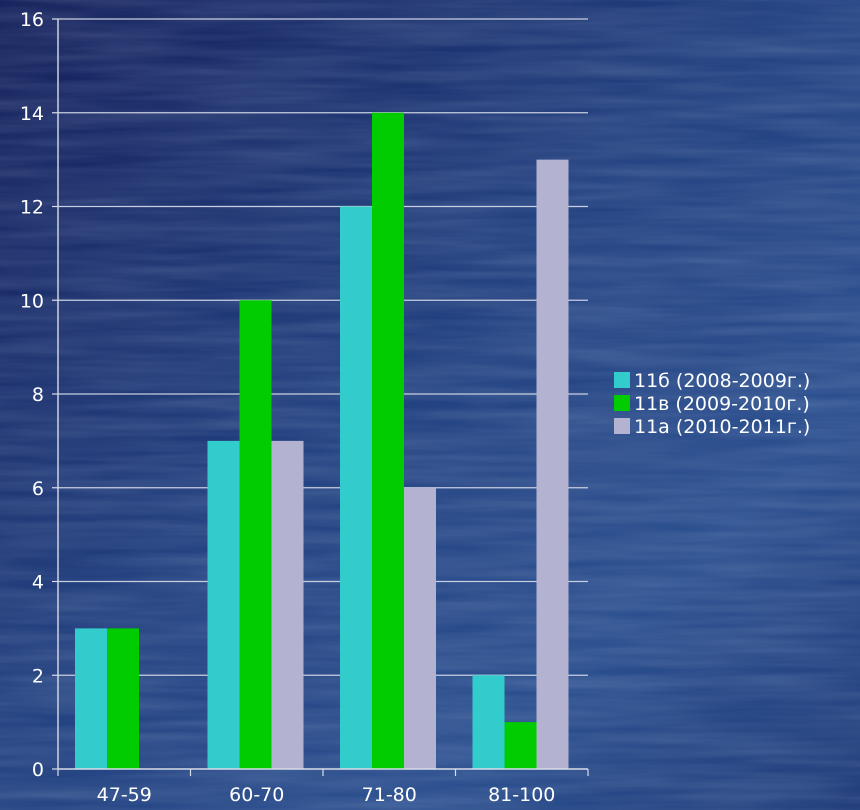 Image resolution: width=860 pixels, height=810 pixels. Describe the element at coordinates (32, 208) in the screenshot. I see `y-tick-label: 12` at that location.